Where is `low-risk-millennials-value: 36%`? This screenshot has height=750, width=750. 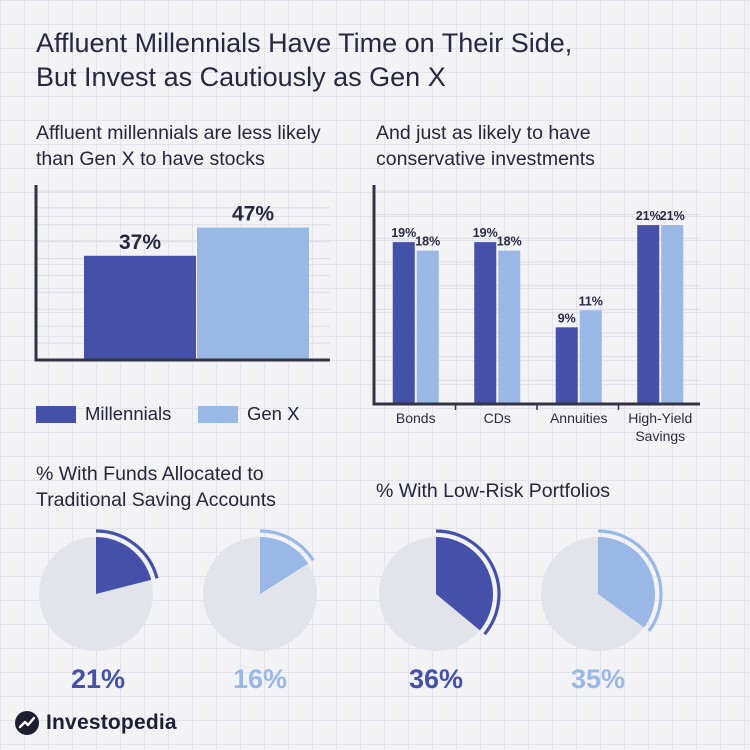 low-risk-millennials-value: 36% is located at coordinates (436, 679).